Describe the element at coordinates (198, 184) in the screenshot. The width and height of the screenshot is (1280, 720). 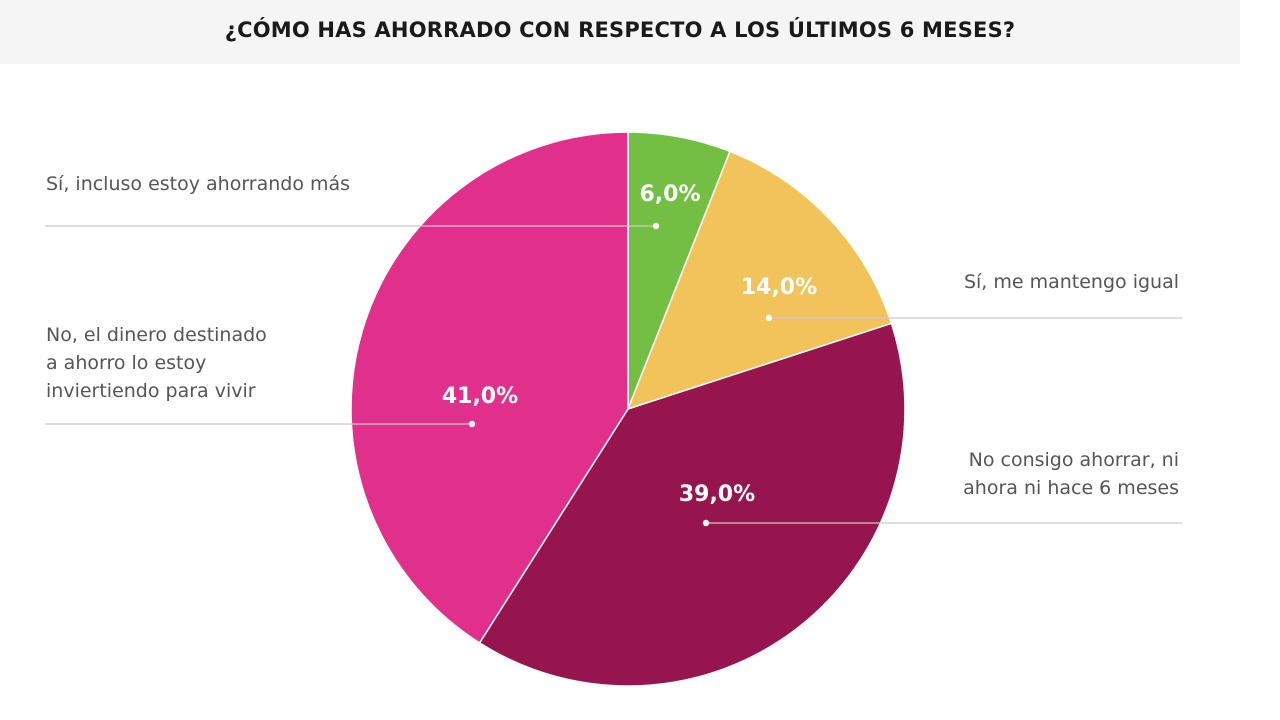
I see `category-label: Sí, incluso estoy ahorrando más` at that location.